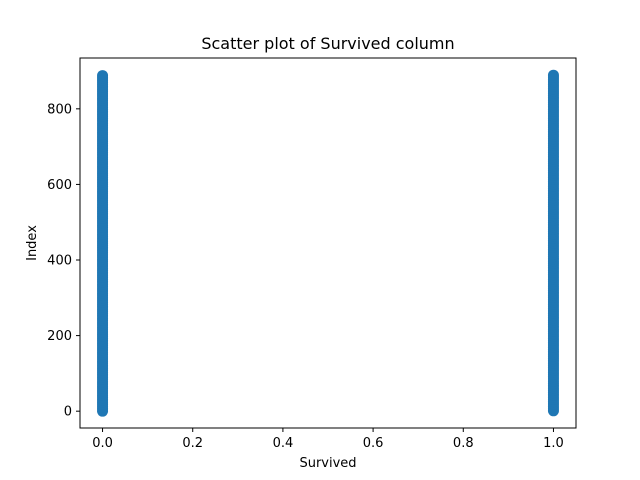 The image size is (640, 480). Describe the element at coordinates (32, 243) in the screenshot. I see `y-axis-label: Index` at that location.